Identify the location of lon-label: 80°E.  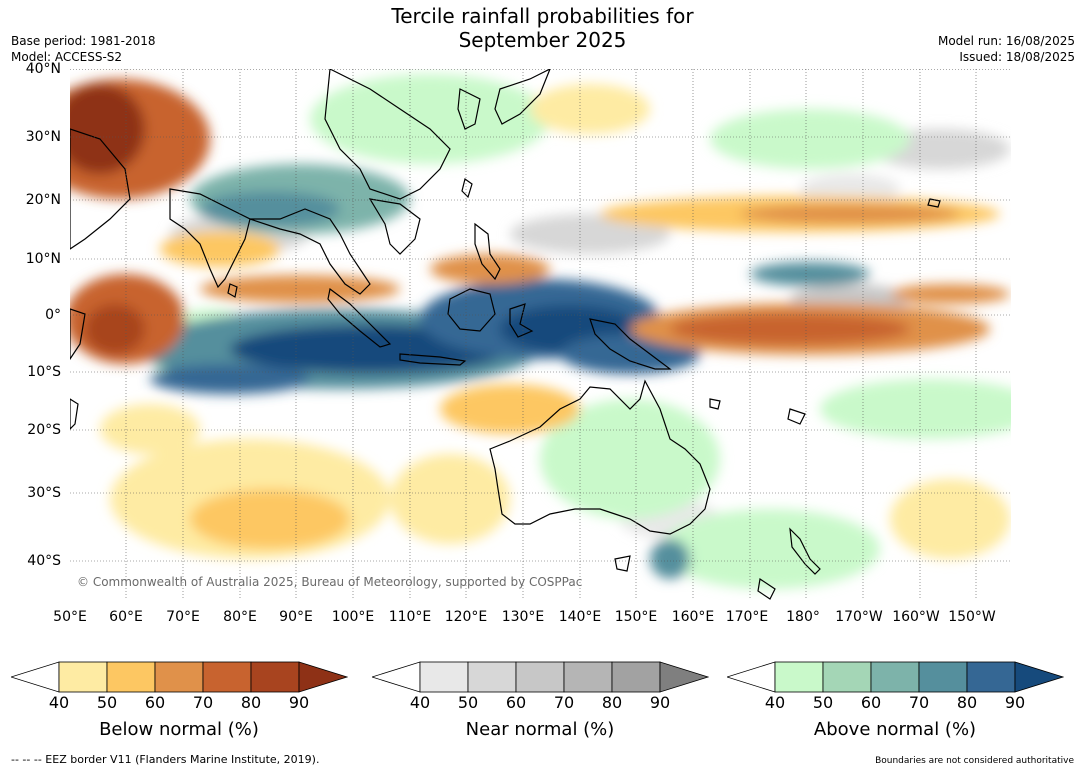
(240, 617).